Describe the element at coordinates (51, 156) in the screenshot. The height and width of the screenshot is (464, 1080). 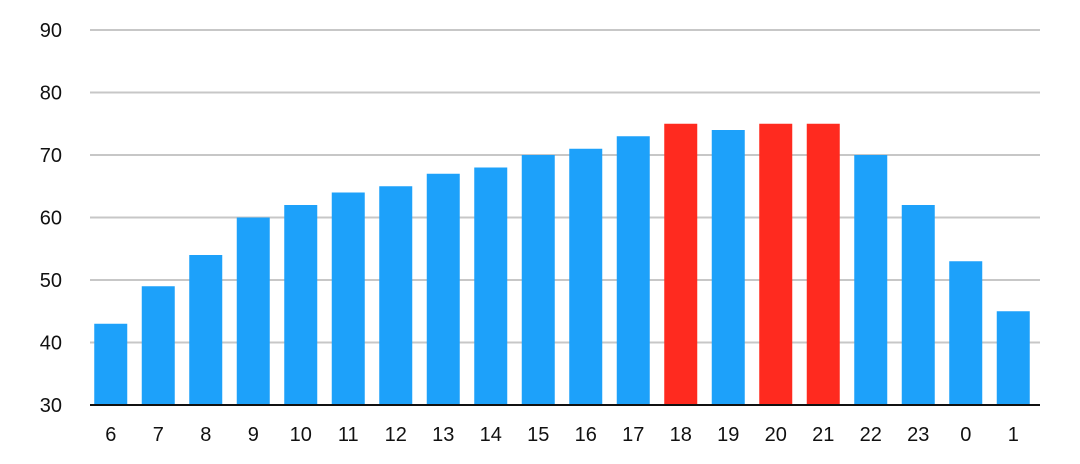
I see `y-tick-label: 70` at that location.